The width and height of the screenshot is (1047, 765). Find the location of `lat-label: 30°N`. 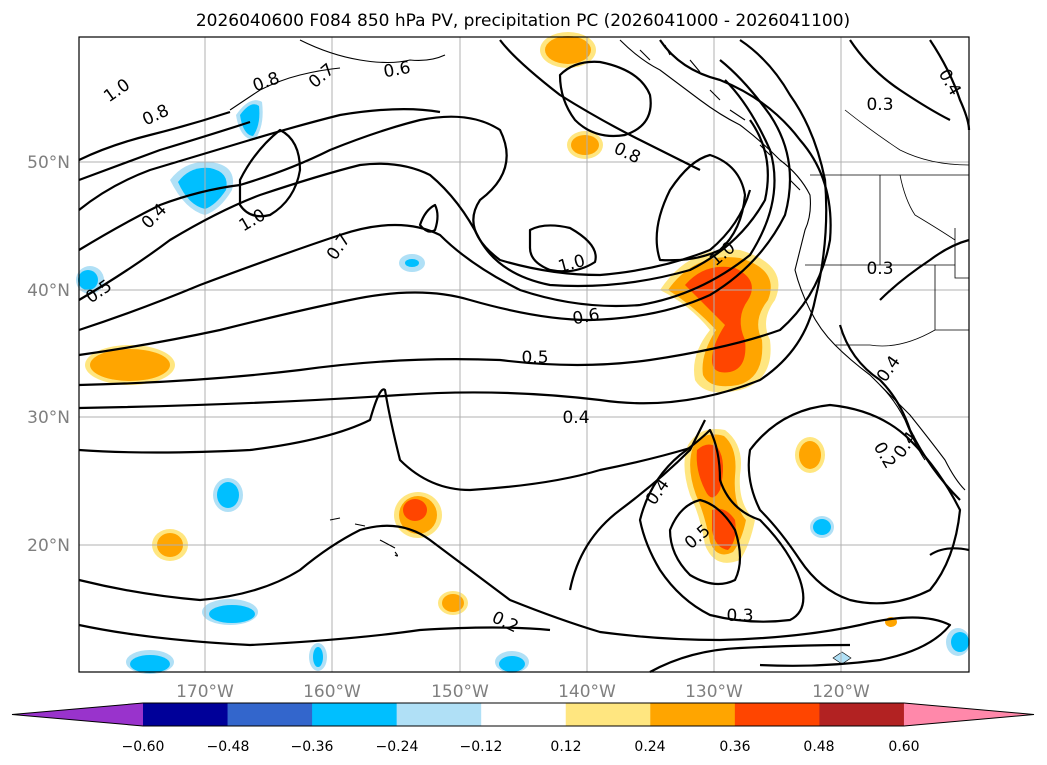

lat-label: 30°N is located at coordinates (48, 418).